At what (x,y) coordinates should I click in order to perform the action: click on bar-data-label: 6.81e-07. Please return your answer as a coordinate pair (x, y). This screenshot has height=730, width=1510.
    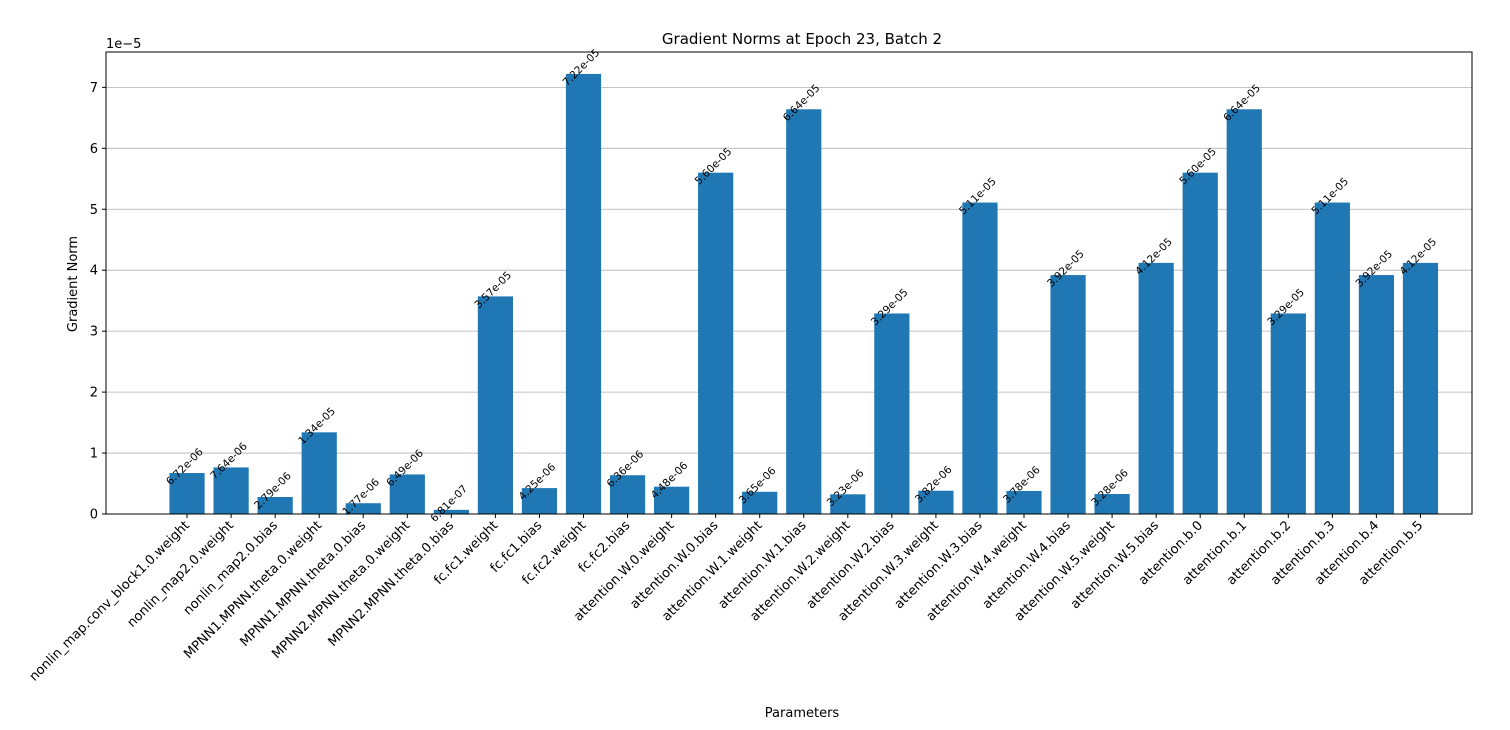
    Looking at the image, I should click on (449, 504).